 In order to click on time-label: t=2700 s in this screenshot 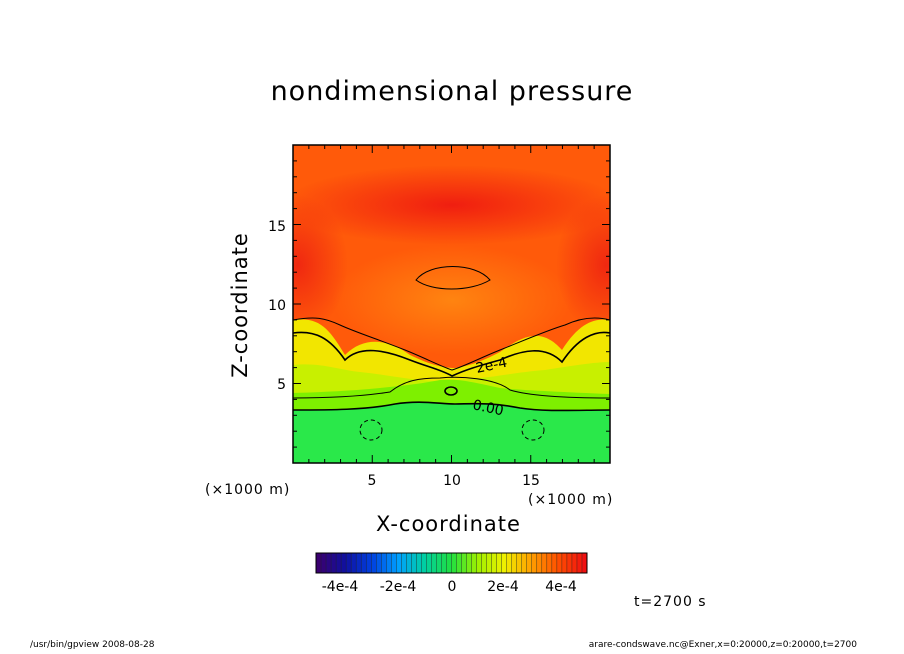, I will do `click(670, 602)`.